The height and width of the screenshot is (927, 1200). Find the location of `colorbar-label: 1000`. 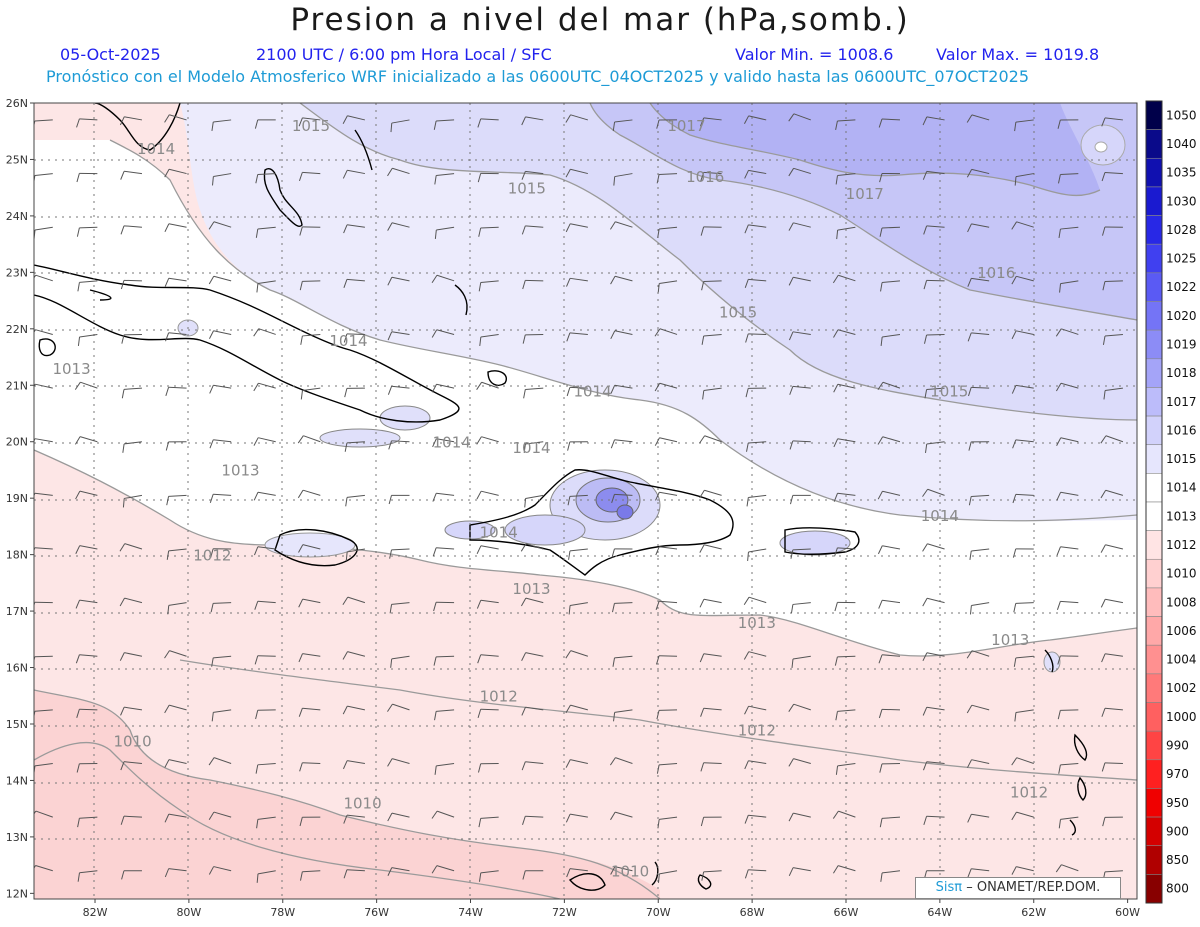

colorbar-label: 1000 is located at coordinates (1181, 717).